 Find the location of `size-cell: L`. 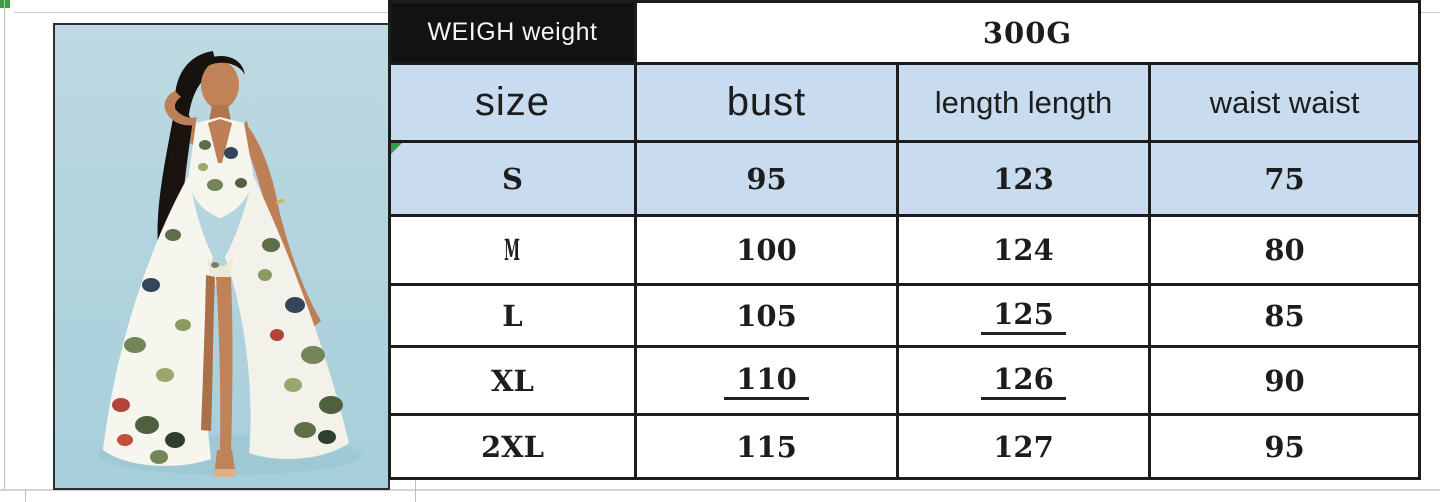

size-cell: L is located at coordinates (512, 315).